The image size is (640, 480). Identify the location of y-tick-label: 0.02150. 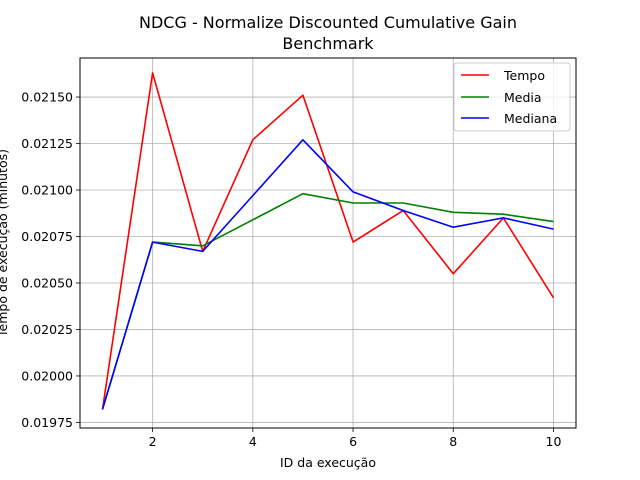
(47, 97).